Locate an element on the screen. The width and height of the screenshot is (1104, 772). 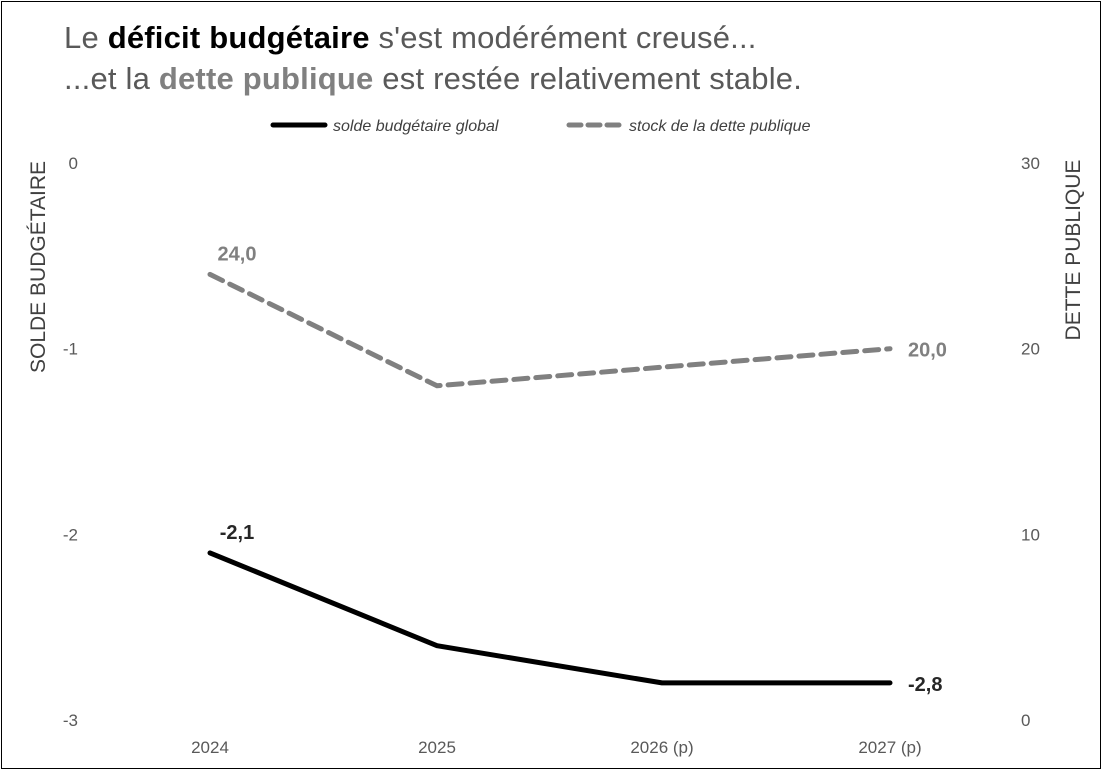
x-tick-label: 2027 (p) is located at coordinates (889, 747).